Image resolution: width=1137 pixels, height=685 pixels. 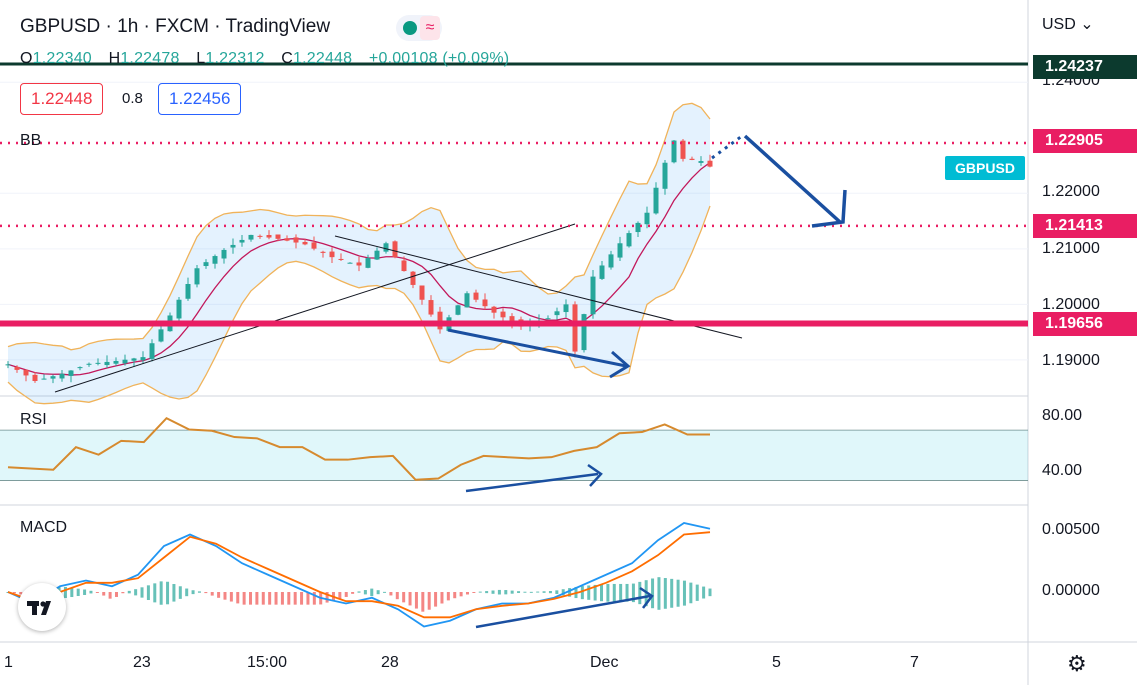 What do you see at coordinates (563, 611) in the screenshot?
I see `macd-divergence-arrow` at bounding box center [563, 611].